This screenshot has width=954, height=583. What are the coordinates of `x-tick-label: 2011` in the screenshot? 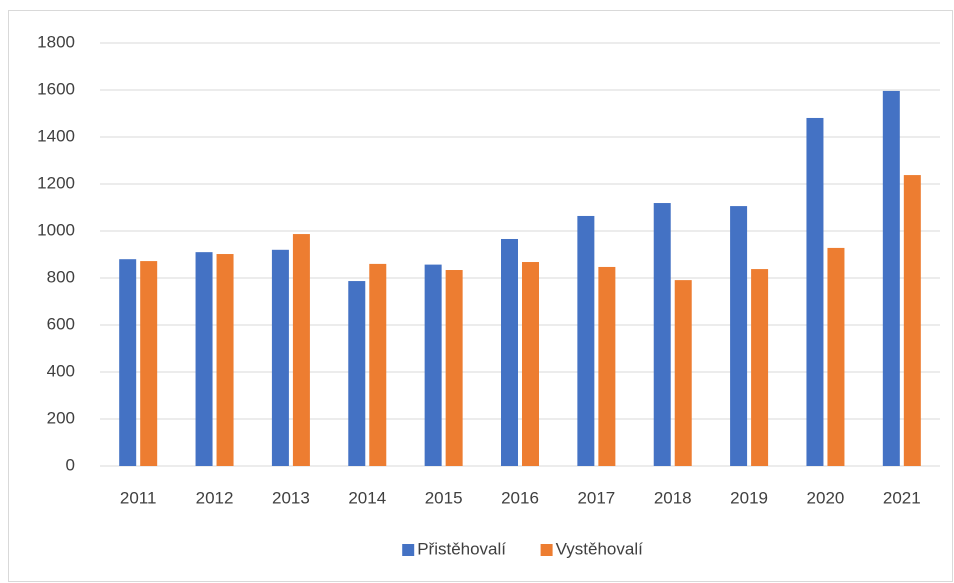 It's located at (138, 497).